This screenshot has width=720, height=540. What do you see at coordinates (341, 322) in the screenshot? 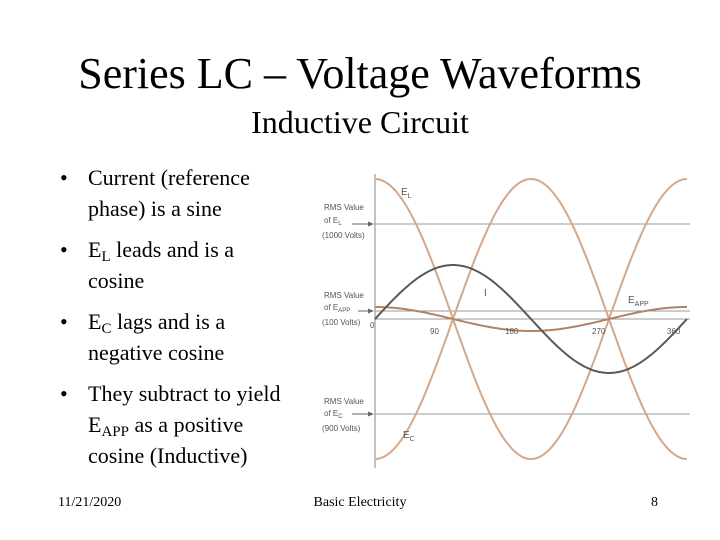
I see `rms-eapp-label: (100 Volts)` at bounding box center [341, 322].